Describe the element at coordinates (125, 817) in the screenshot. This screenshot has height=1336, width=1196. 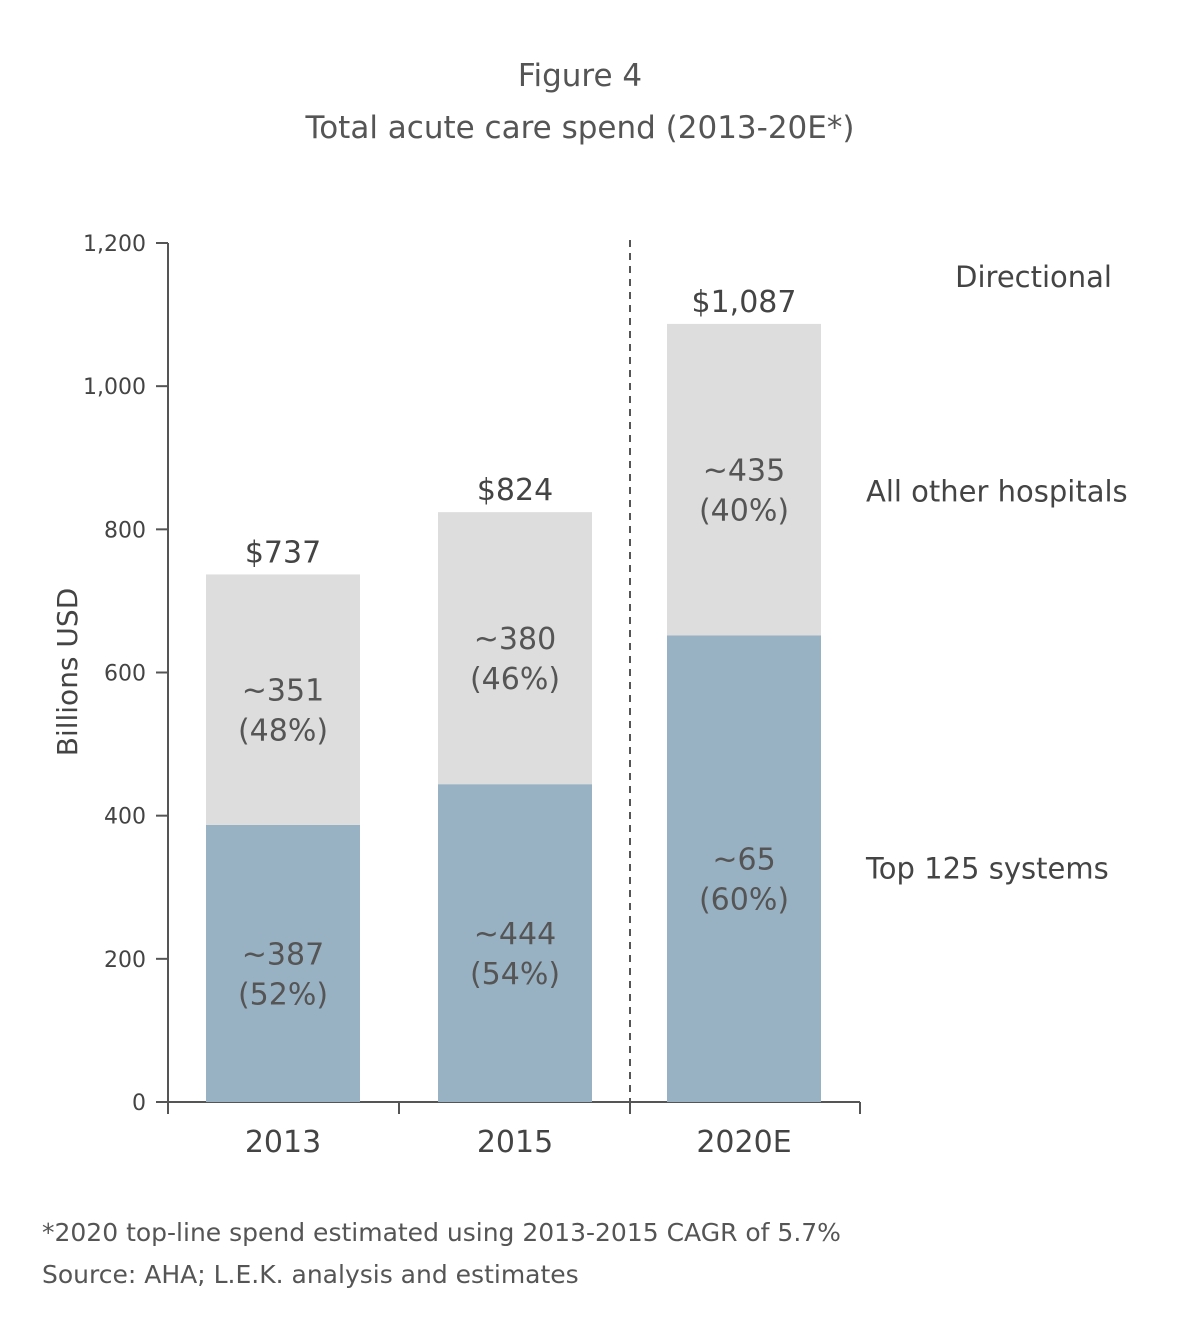
I see `y-tick-label: 400` at that location.